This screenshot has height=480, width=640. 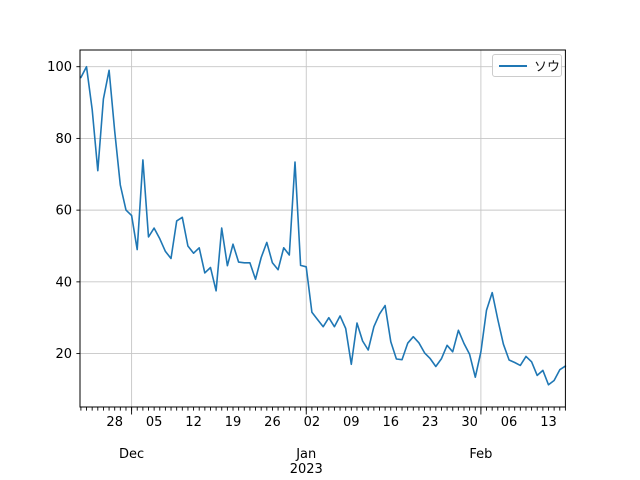 What do you see at coordinates (193, 422) in the screenshot?
I see `x-week-tick-label: 12` at bounding box center [193, 422].